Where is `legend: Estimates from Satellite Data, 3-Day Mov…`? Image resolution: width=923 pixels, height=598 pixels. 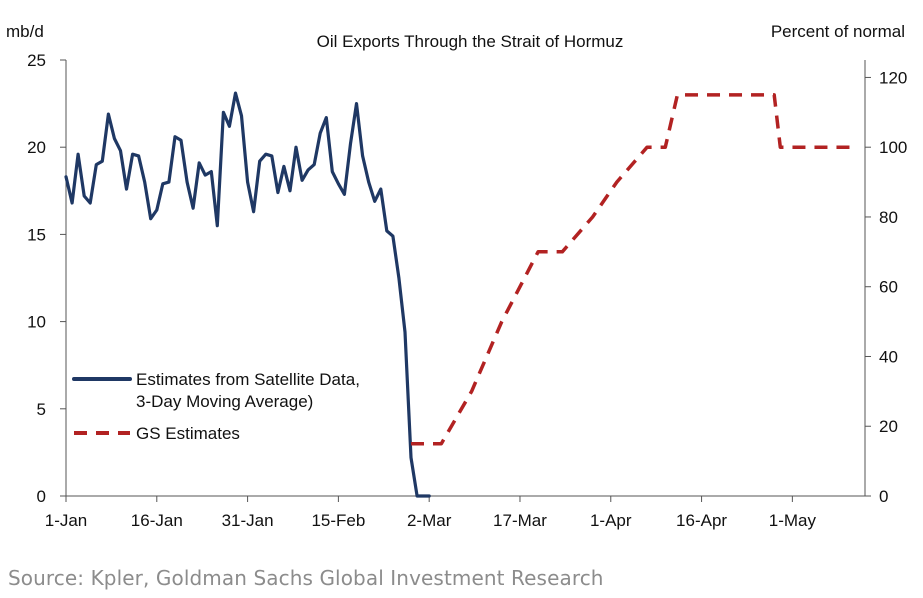 legend: Estimates from Satellite Data, 3-Day Mov… is located at coordinates (216, 406).